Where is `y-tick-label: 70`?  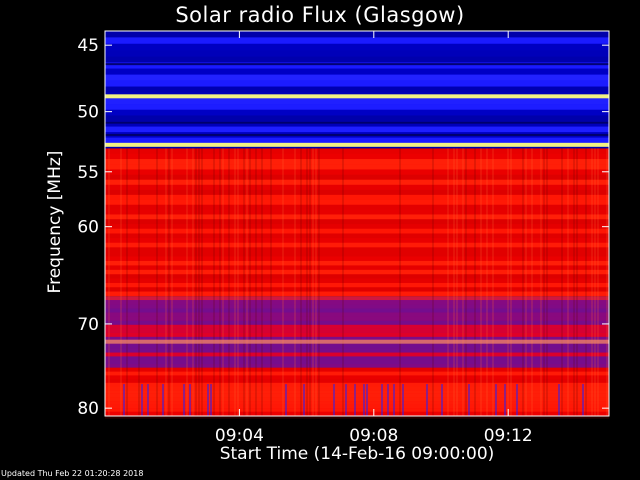 y-tick-label: 70 is located at coordinates (88, 325).